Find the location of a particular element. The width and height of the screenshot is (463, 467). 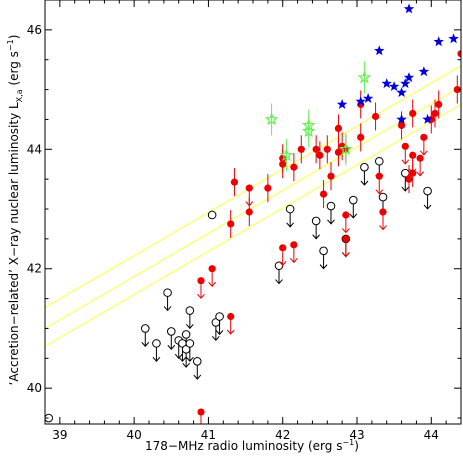

x-tick-label: 43 is located at coordinates (356, 435).